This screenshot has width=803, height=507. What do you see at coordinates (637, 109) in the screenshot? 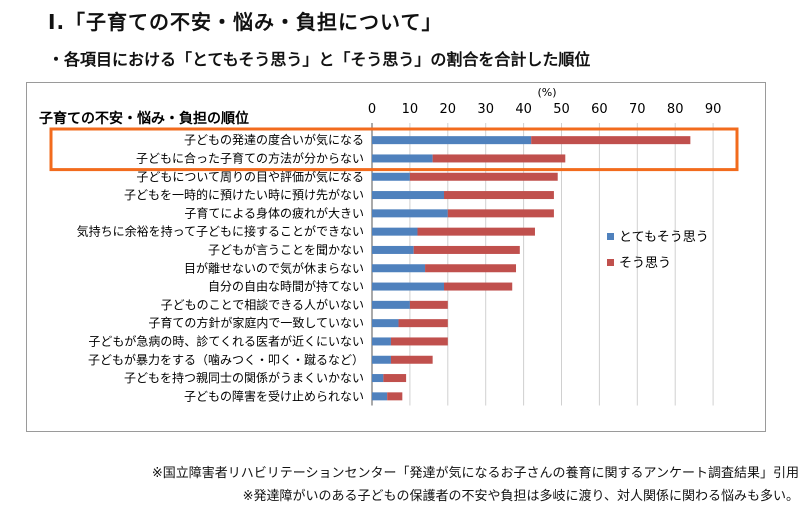
I see `x-tick-label: 70` at bounding box center [637, 109].